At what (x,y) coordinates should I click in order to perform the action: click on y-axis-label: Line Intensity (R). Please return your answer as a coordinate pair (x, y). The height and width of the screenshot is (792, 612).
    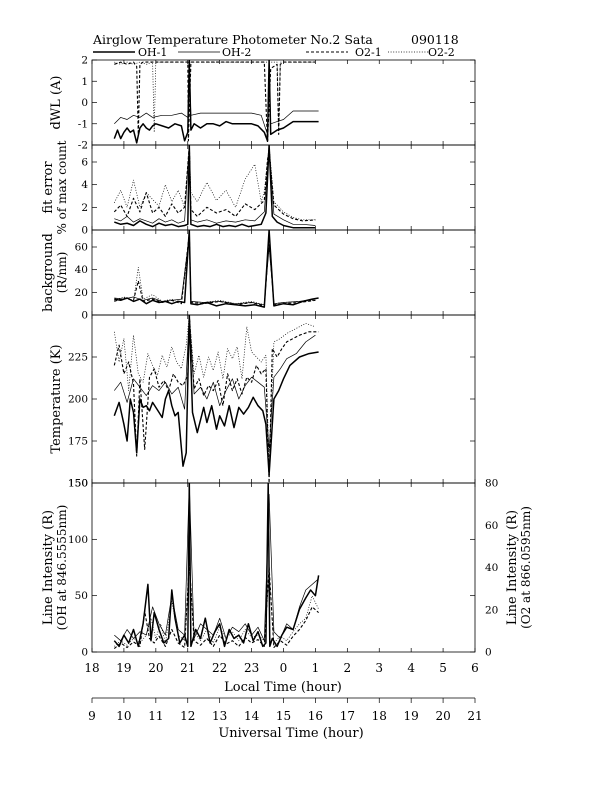
    Looking at the image, I should click on (48, 567).